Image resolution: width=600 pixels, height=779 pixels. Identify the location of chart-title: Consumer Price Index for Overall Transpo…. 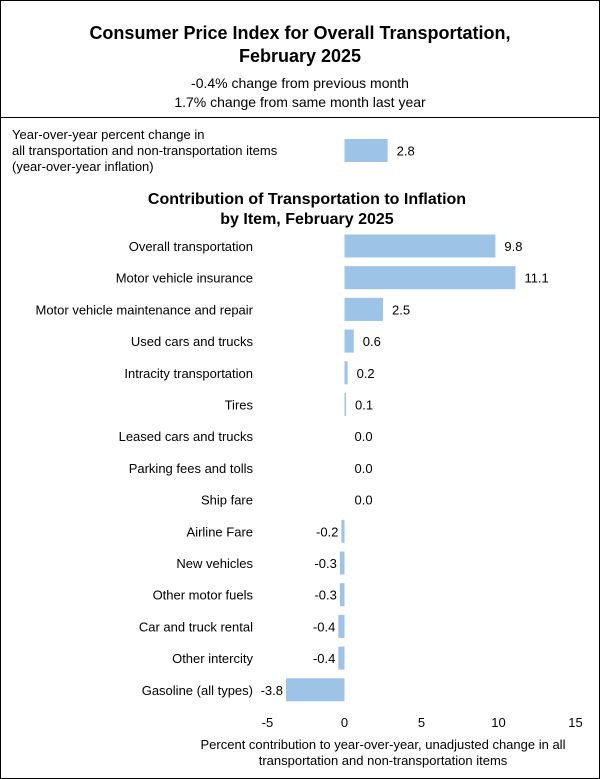
(300, 45).